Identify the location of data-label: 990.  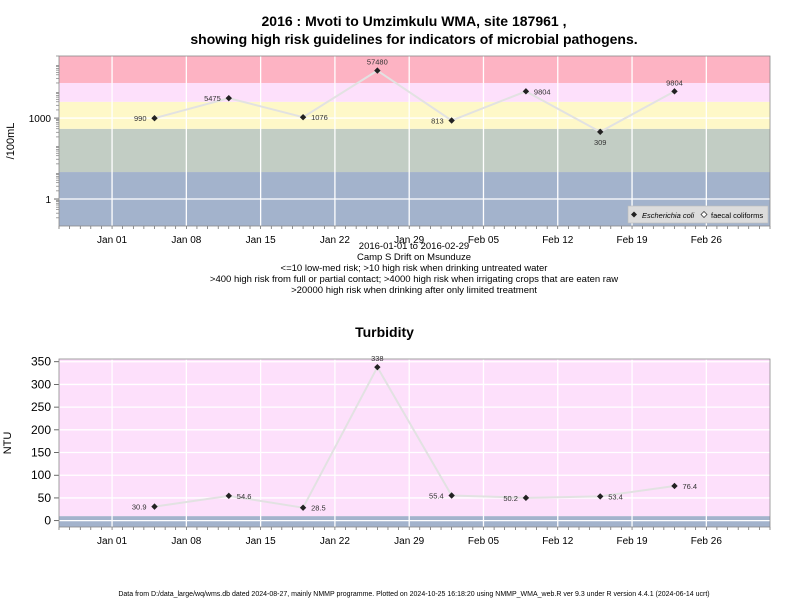
(140, 118).